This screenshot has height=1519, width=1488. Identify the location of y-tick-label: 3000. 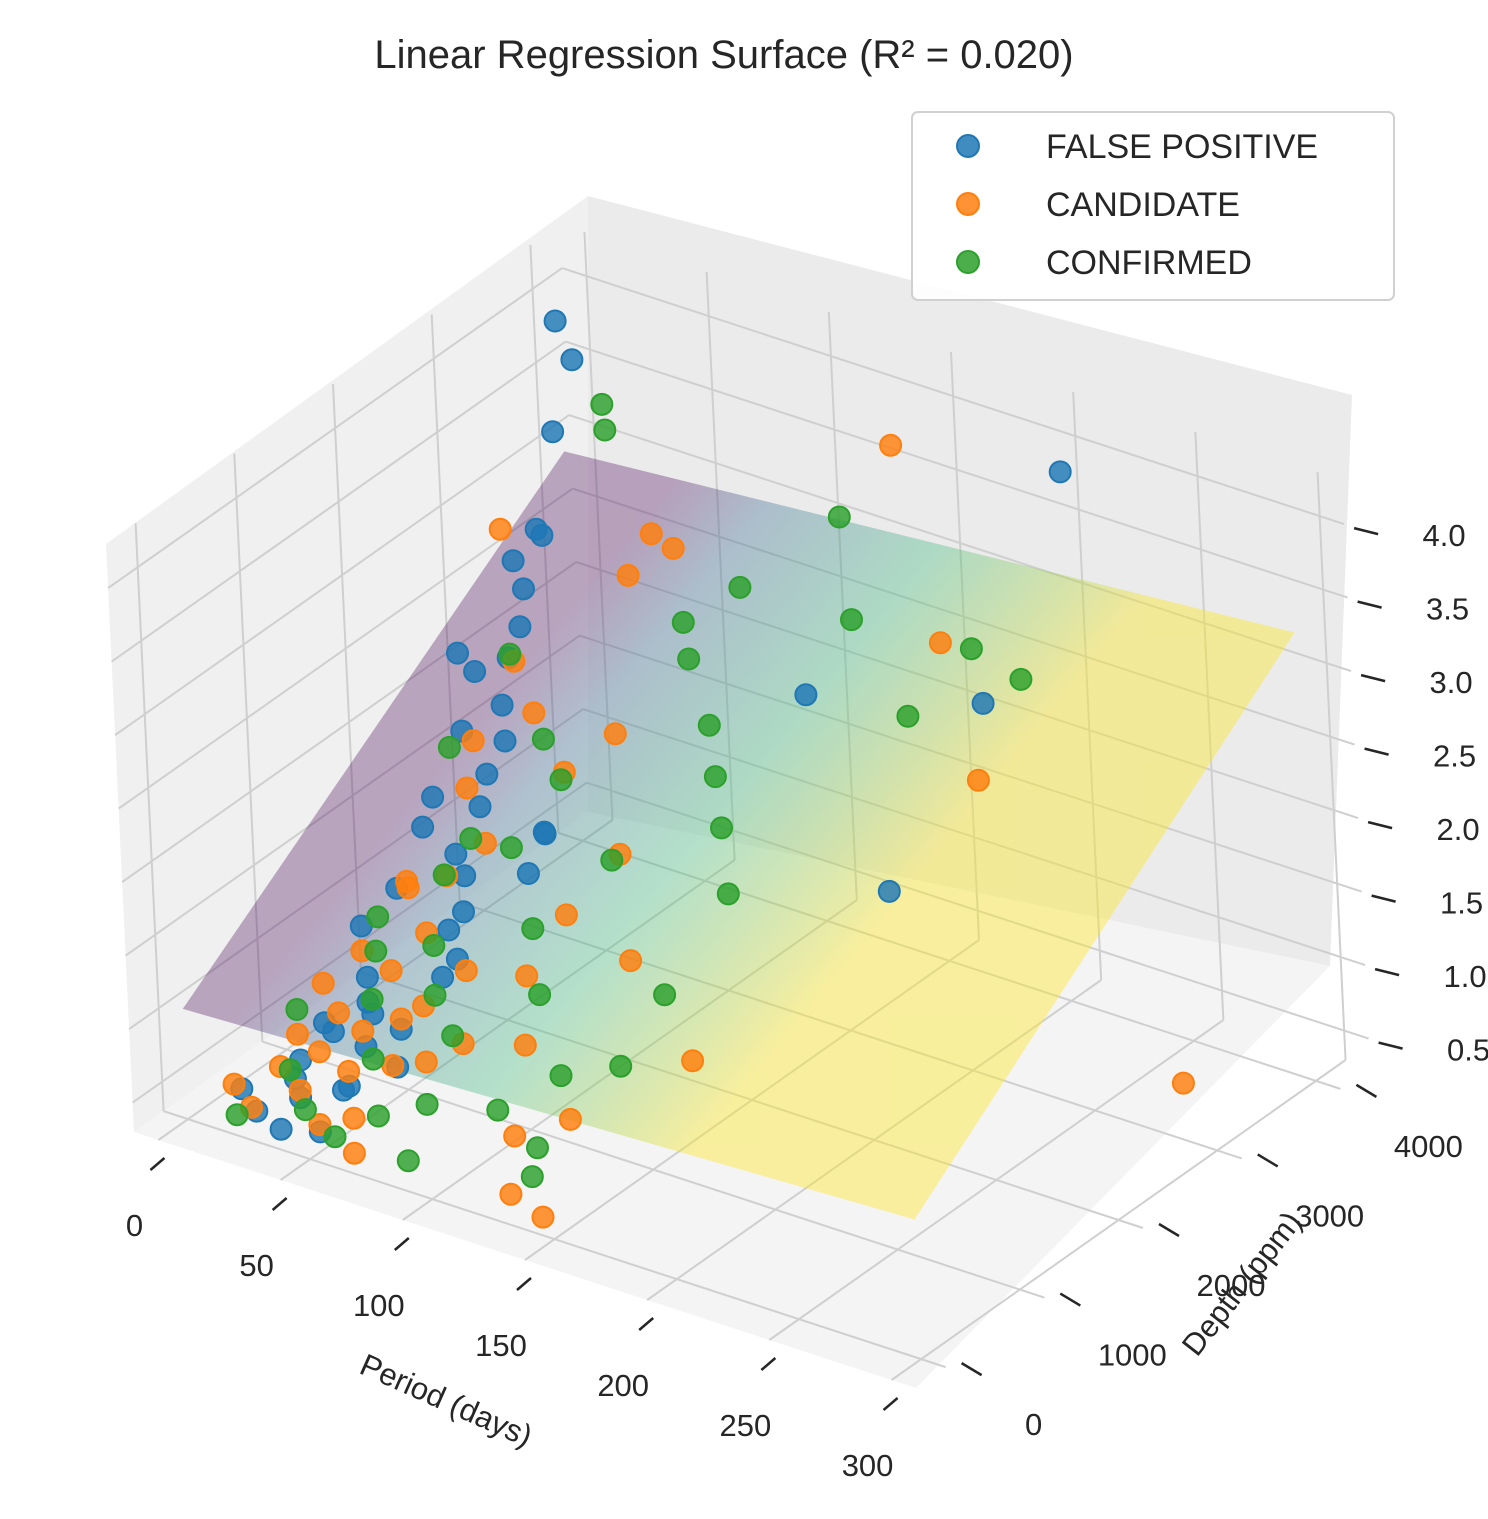
(1329, 1215).